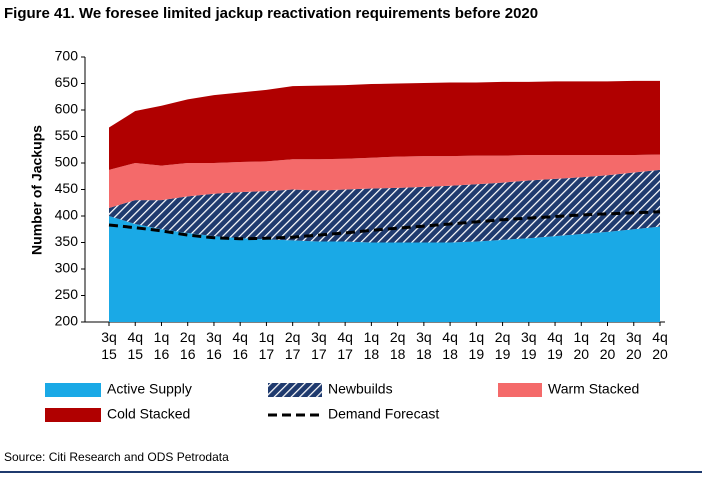 Image resolution: width=702 pixels, height=480 pixels. I want to click on x-tick-label: 4q 15, so click(135, 345).